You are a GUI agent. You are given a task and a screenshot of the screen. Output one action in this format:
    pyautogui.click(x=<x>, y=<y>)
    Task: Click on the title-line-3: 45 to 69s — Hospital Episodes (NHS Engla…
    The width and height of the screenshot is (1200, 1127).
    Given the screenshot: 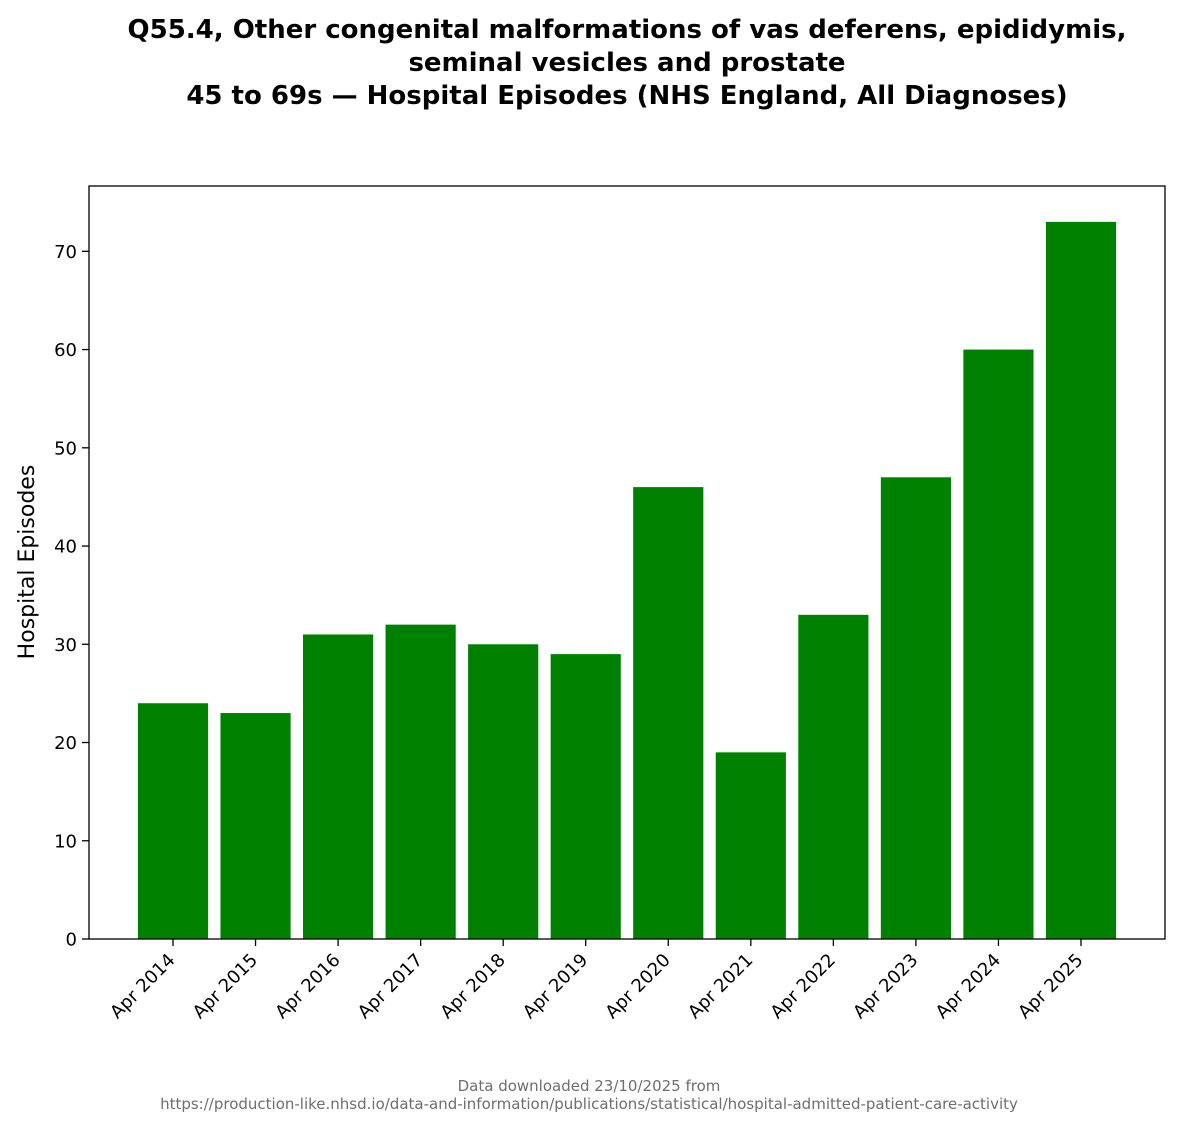 What is the action you would take?
    pyautogui.click(x=626, y=96)
    